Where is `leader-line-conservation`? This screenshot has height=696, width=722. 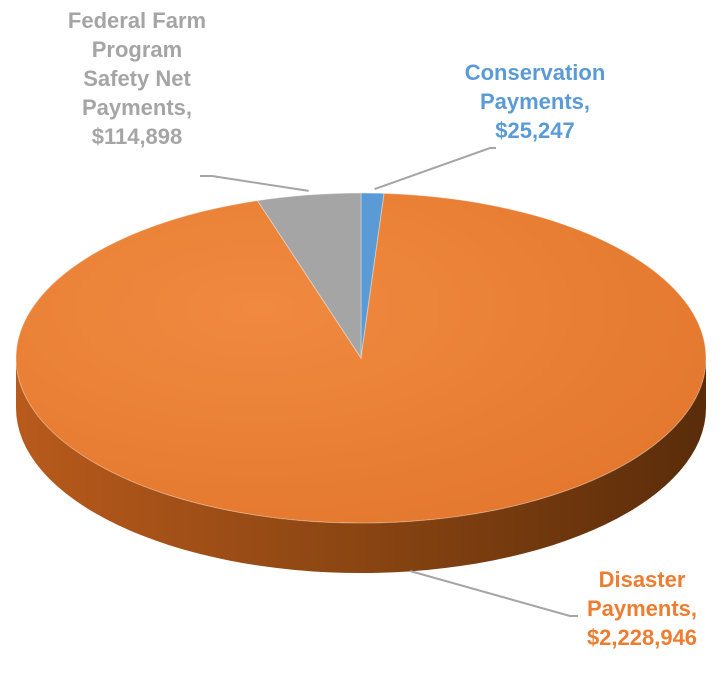
leader-line-conservation is located at coordinates (435, 169).